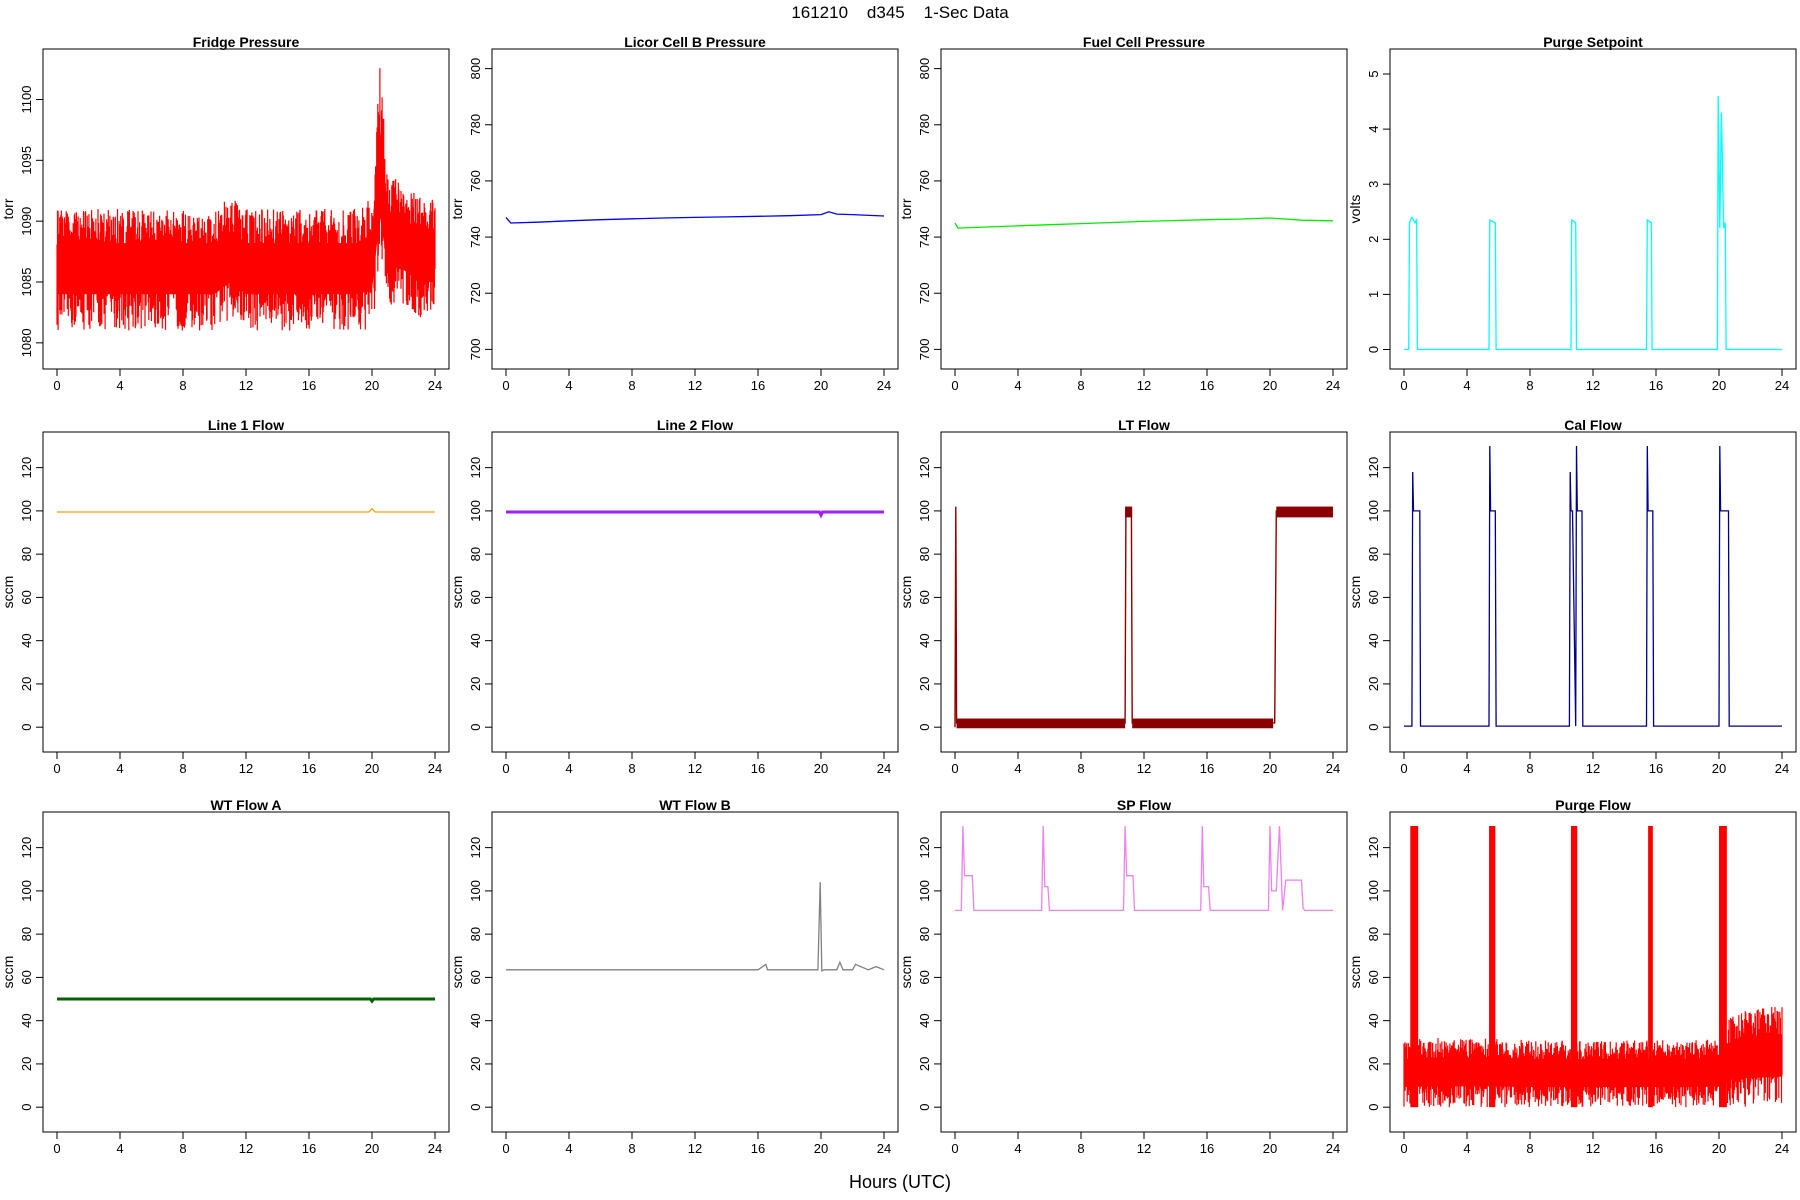 Image resolution: width=1800 pixels, height=1200 pixels. Describe the element at coordinates (246, 425) in the screenshot. I see `panel-title: Line 1 Flow` at that location.